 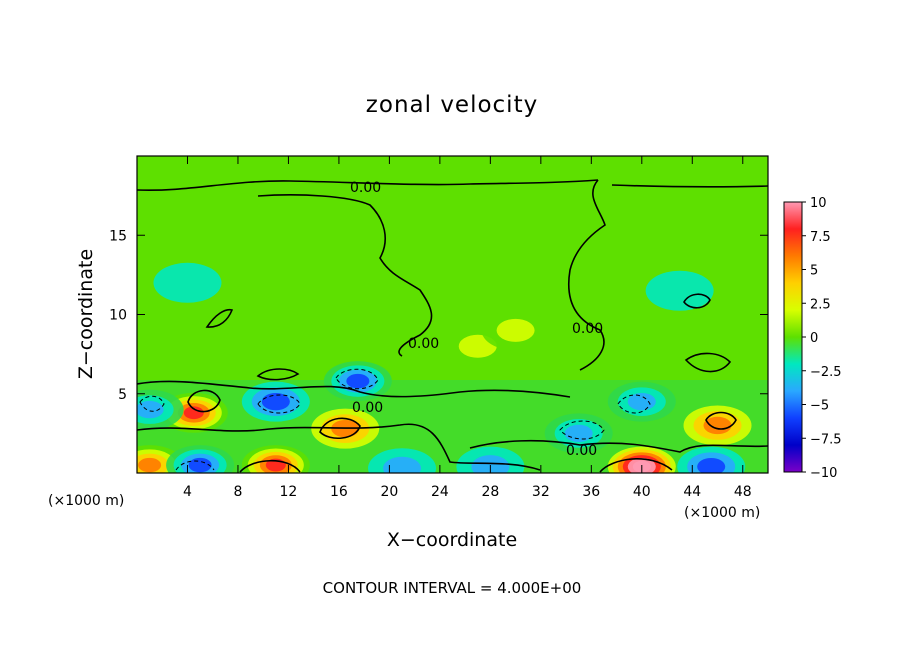 What do you see at coordinates (440, 492) in the screenshot?
I see `x-tick-label: 24` at bounding box center [440, 492].